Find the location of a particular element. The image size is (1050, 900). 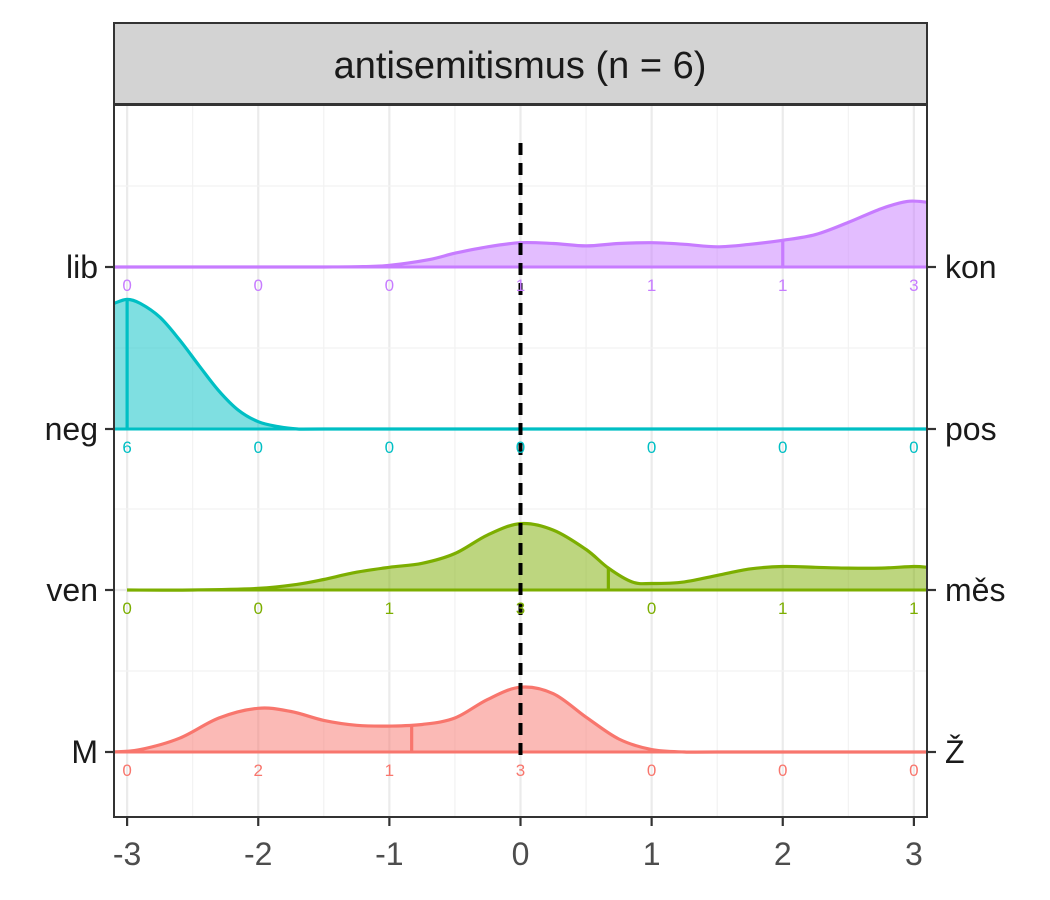

x-tick-label: -3 is located at coordinates (127, 854).